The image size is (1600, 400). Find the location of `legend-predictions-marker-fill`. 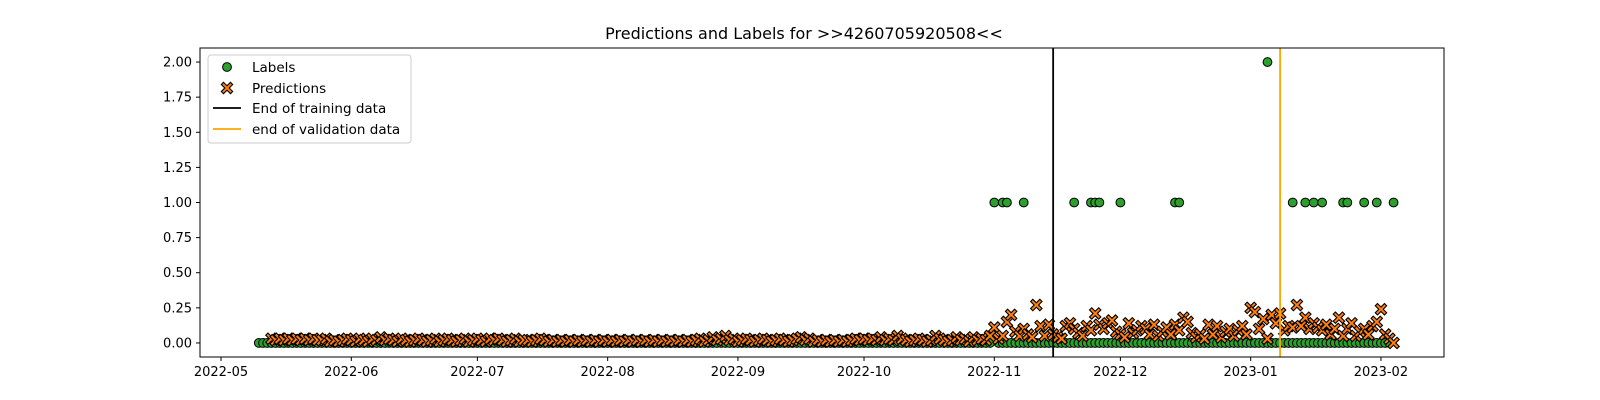

legend-predictions-marker-fill is located at coordinates (227, 88).